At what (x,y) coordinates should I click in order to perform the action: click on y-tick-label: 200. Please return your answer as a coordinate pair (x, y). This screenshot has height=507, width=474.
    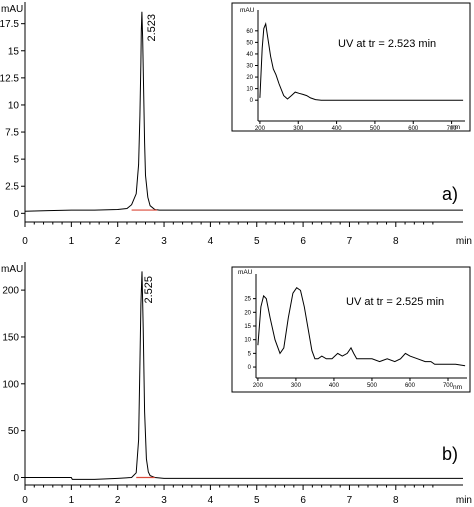
    Looking at the image, I should click on (10, 291).